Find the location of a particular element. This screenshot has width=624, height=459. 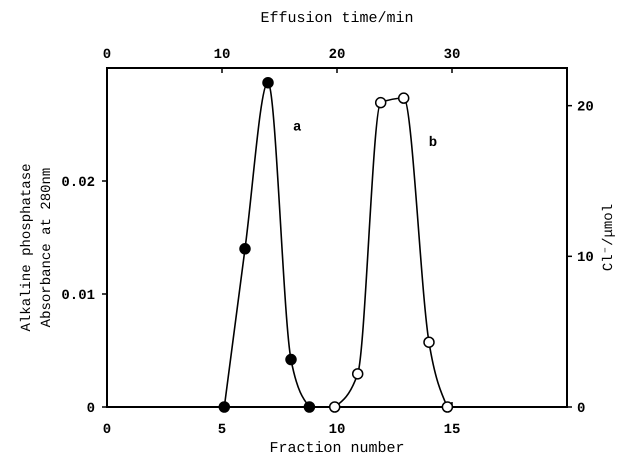

x2-axis-title: Effusion time/min is located at coordinates (337, 18).